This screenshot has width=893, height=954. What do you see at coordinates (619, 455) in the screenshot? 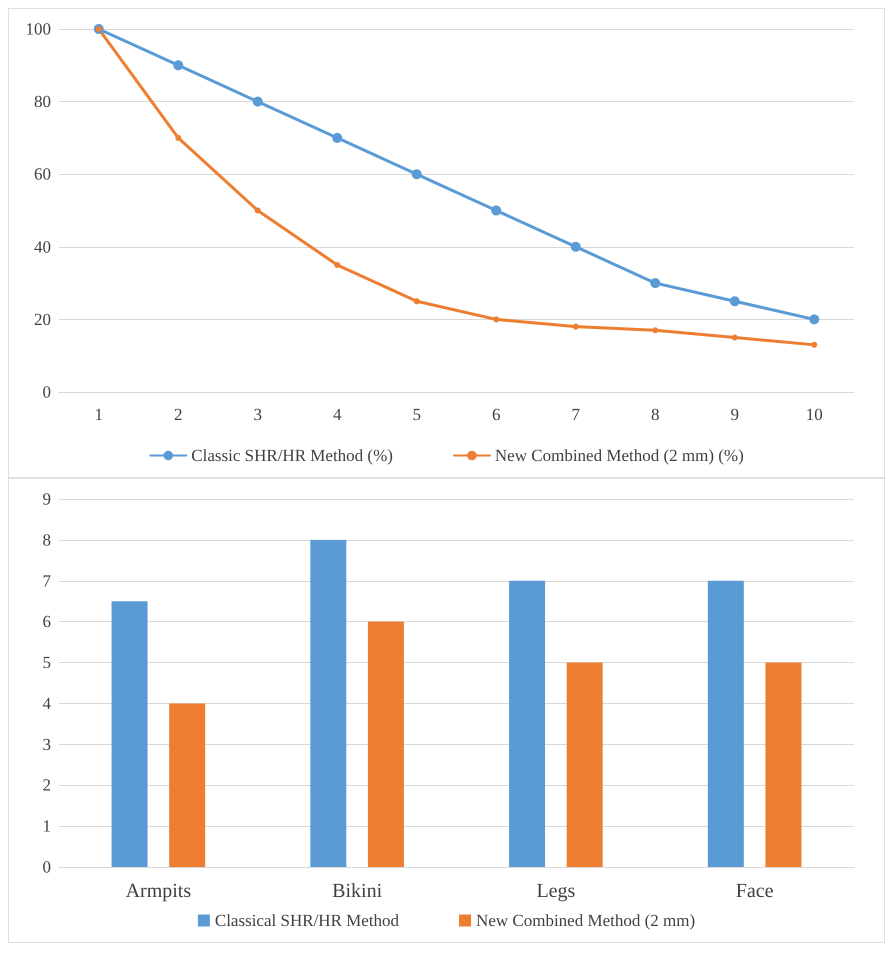
I see `legend-label: New Combined Method (2 mm) (%)` at bounding box center [619, 455].